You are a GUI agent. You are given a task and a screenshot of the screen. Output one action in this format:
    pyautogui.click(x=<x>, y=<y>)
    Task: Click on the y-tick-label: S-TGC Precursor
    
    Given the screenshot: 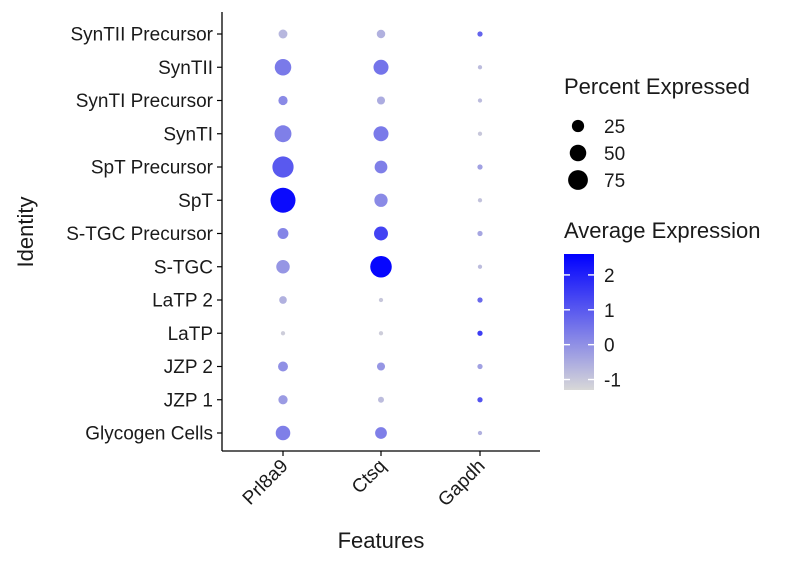 What is the action you would take?
    pyautogui.click(x=139, y=234)
    